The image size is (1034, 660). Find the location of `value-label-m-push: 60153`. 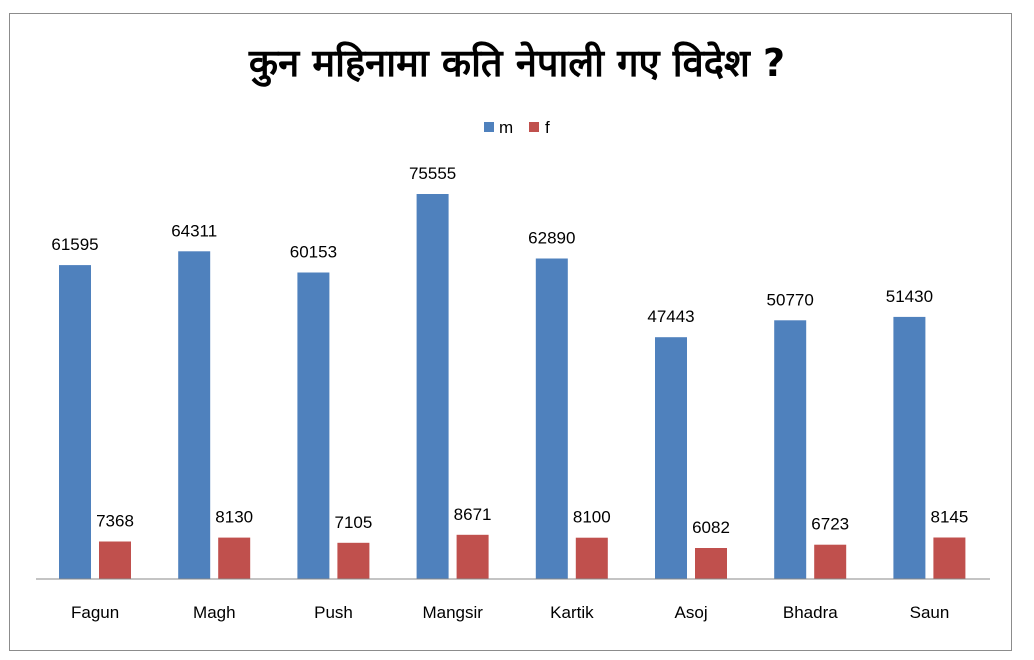

value-label-m-push: 60153 is located at coordinates (313, 252).